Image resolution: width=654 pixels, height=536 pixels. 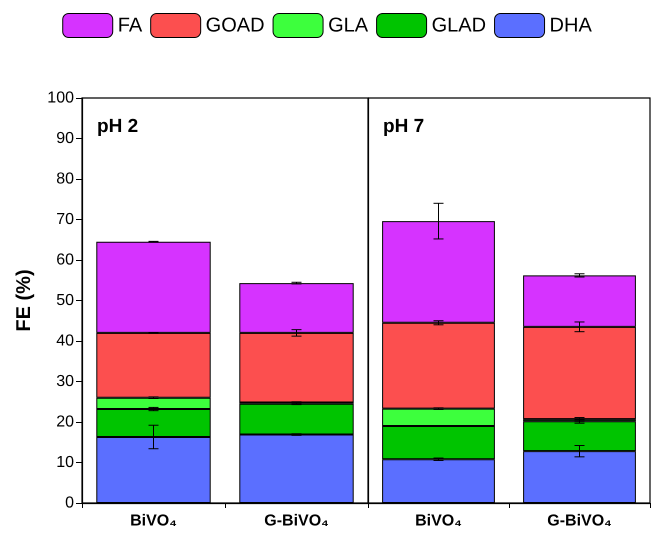 What do you see at coordinates (60, 98) in the screenshot?
I see `y-tick-label: 100` at bounding box center [60, 98].